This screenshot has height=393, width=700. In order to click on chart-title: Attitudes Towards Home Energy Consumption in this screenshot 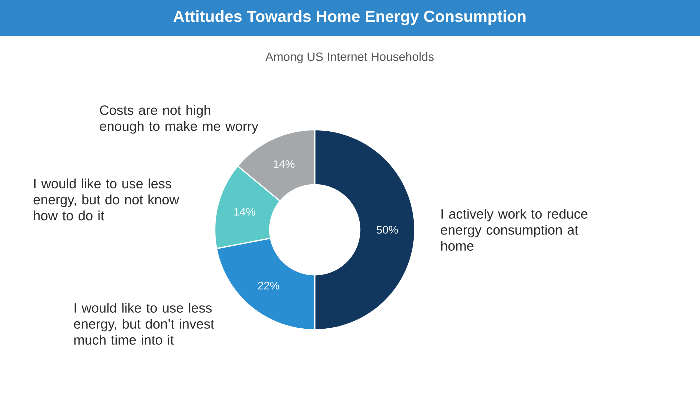, I will do `click(350, 18)`.